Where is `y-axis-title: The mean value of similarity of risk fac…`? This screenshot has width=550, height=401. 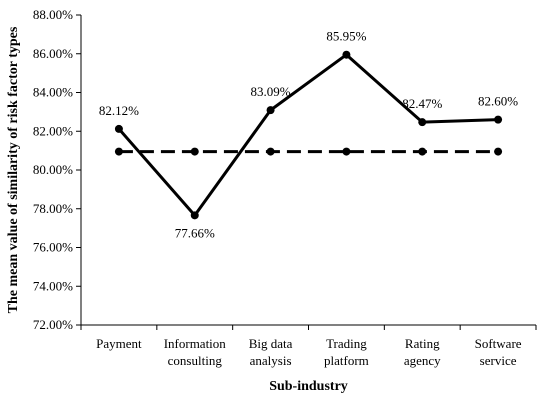
y-axis-title: The mean value of similarity of risk fac… is located at coordinates (13, 169).